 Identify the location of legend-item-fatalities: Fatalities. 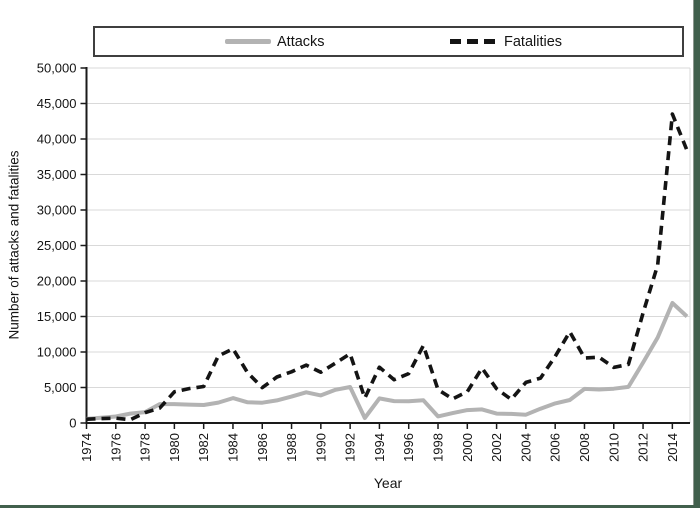
(506, 41).